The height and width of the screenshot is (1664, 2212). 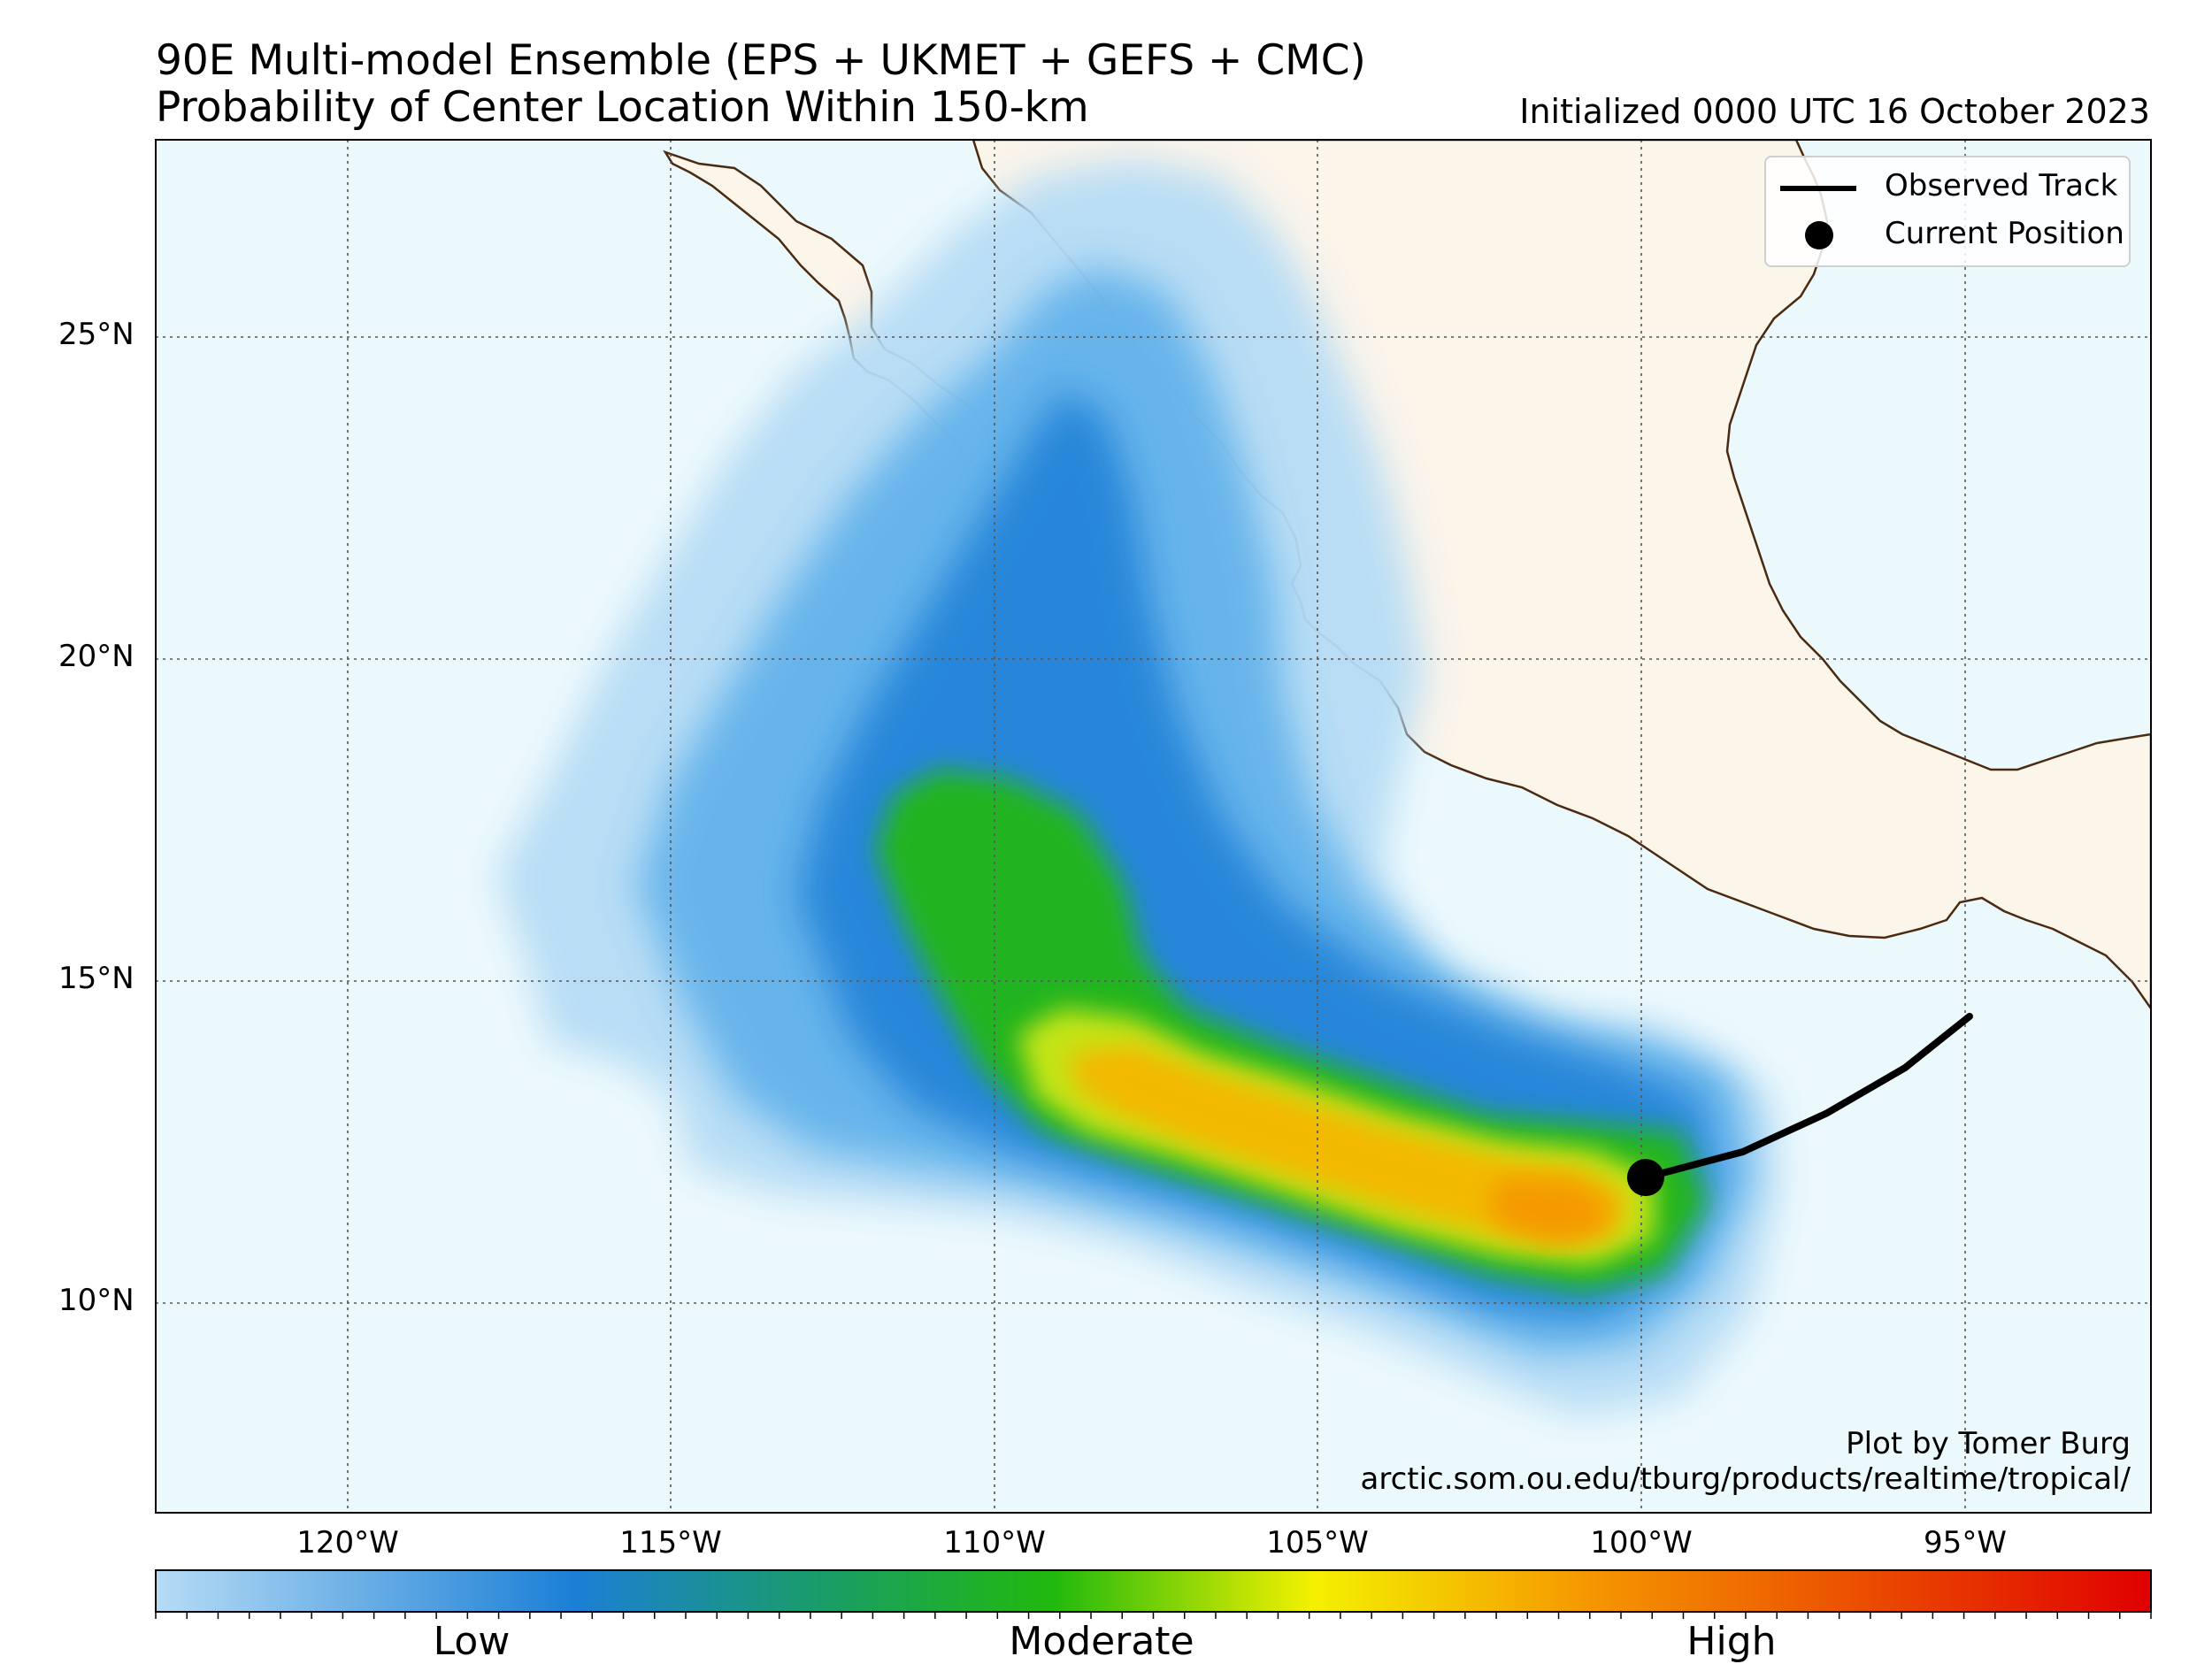 I want to click on plot-credit: Plot by Tomer Burg, so click(x=1989, y=1443).